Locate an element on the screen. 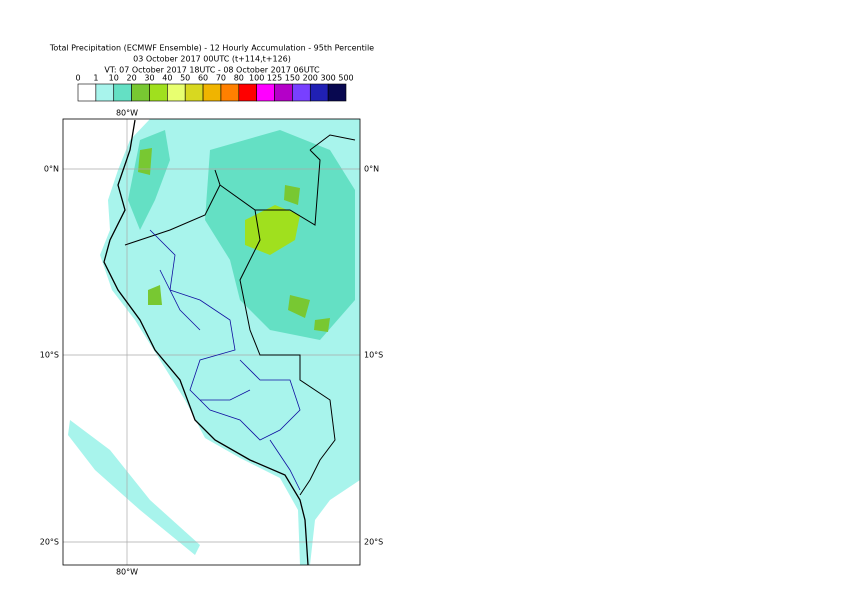  legend-label: 150 is located at coordinates (292, 78).